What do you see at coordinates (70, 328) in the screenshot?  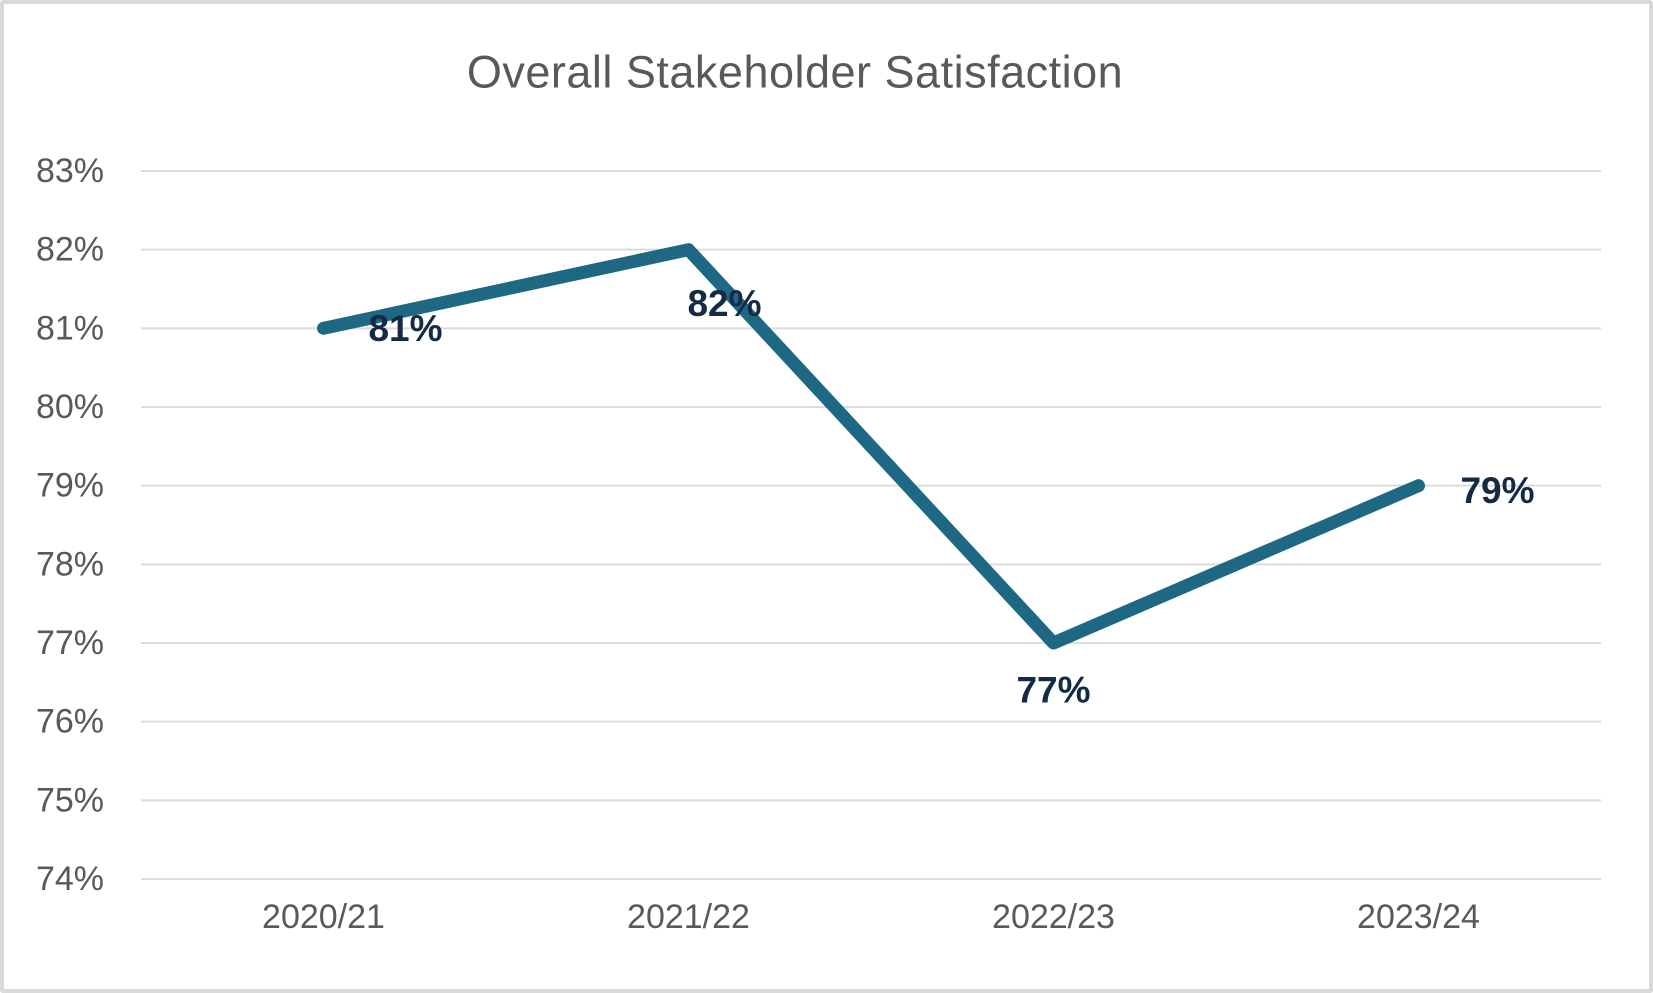 I see `y-tick-label: 81%` at bounding box center [70, 328].